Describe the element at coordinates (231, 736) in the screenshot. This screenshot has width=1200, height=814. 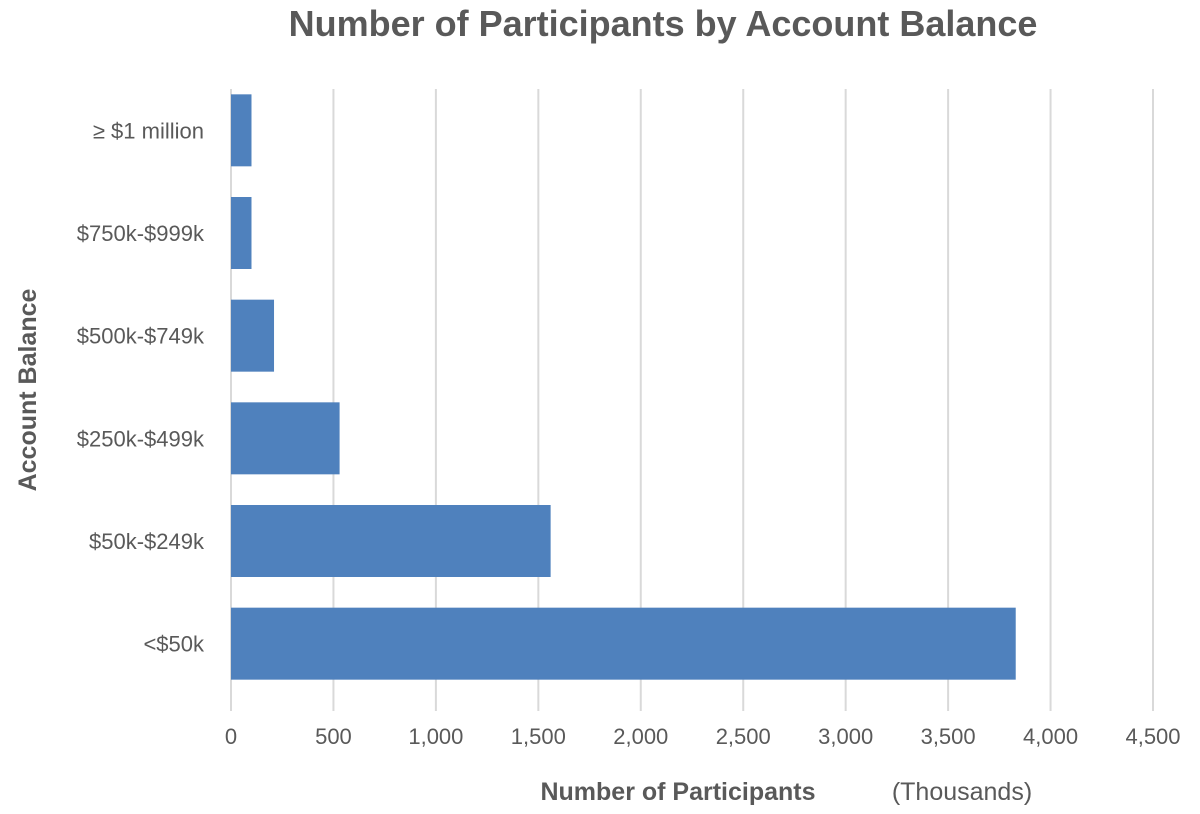
I see `x-tick-label: 0` at that location.